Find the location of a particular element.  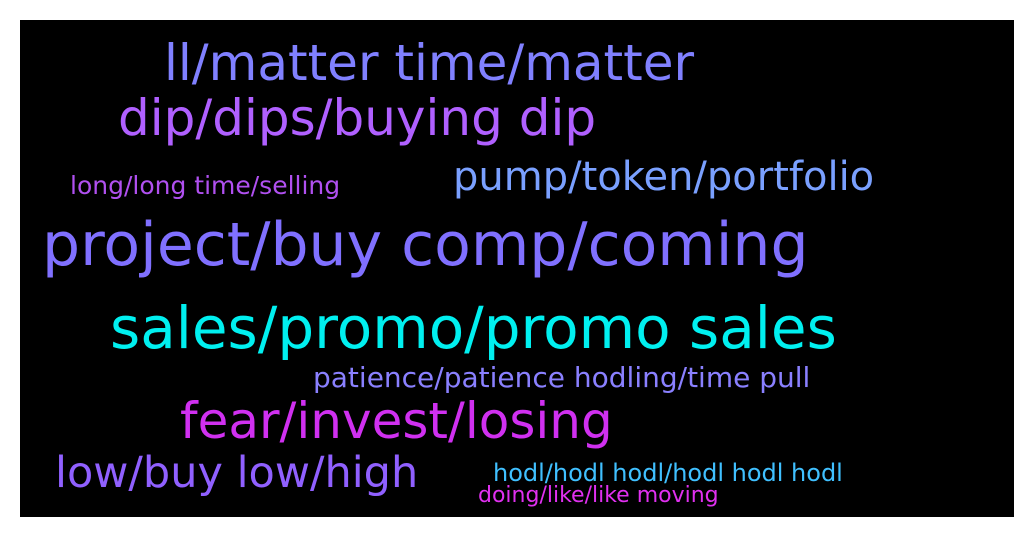

cloud-word: doing/like/like moving is located at coordinates (598, 495).